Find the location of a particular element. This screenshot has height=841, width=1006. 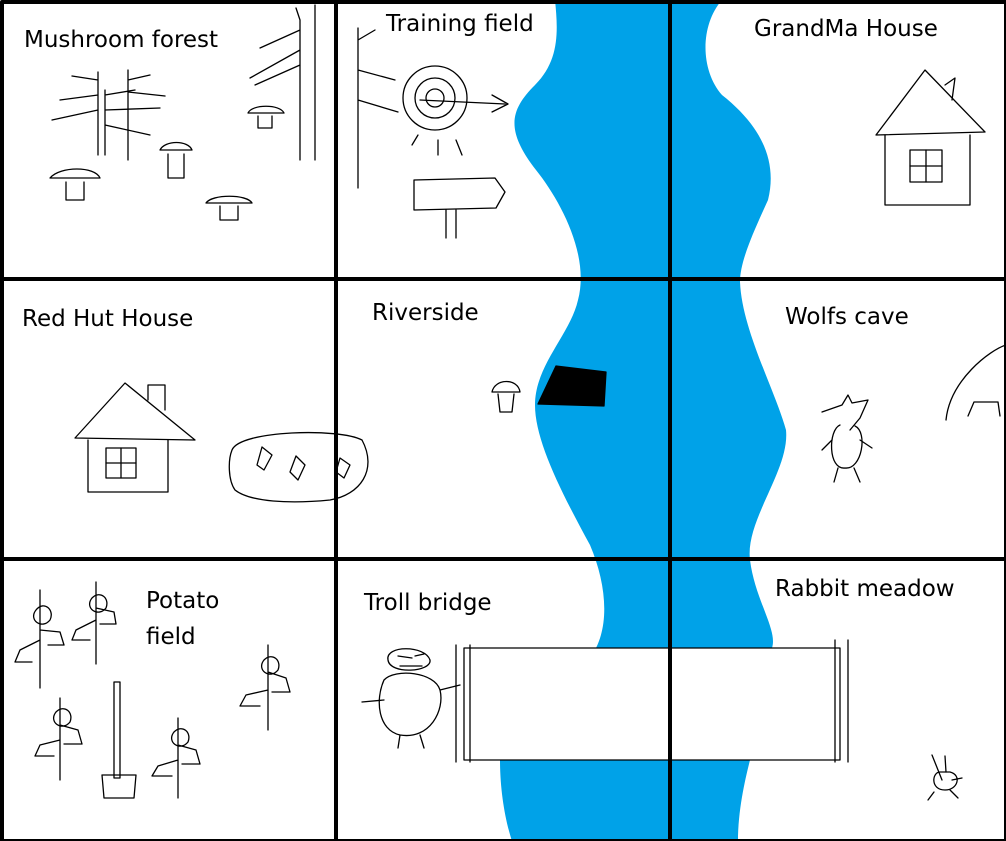

label-red-hut-house: Red Hut House is located at coordinates (108, 319).